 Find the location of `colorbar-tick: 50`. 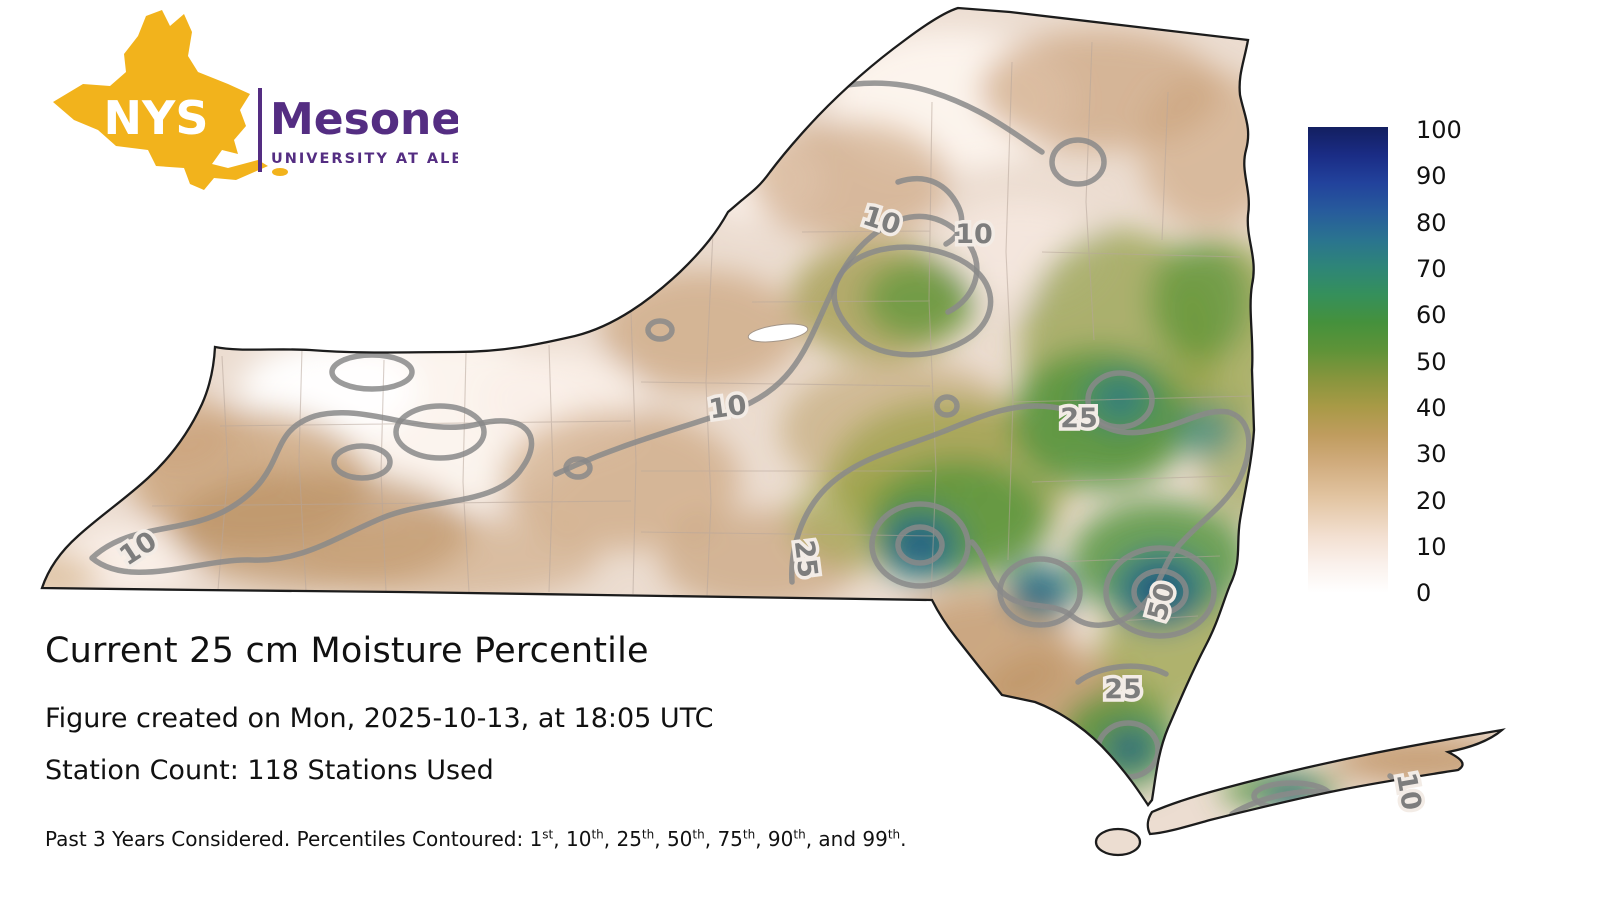

colorbar-tick: 50 is located at coordinates (1431, 362).